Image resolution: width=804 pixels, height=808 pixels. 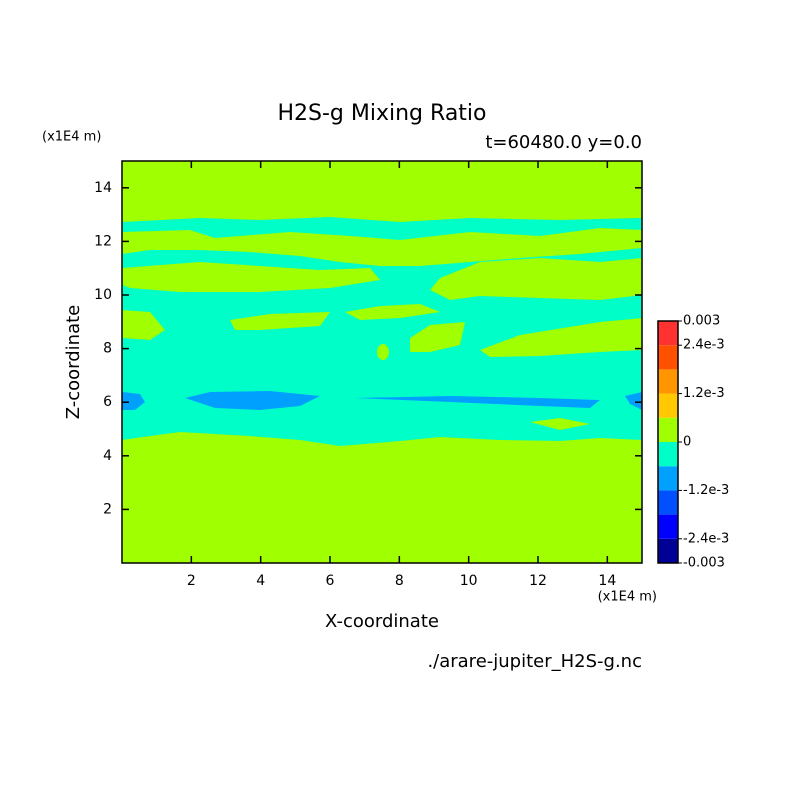 What do you see at coordinates (607, 581) in the screenshot?
I see `x-tick-label: 14` at bounding box center [607, 581].